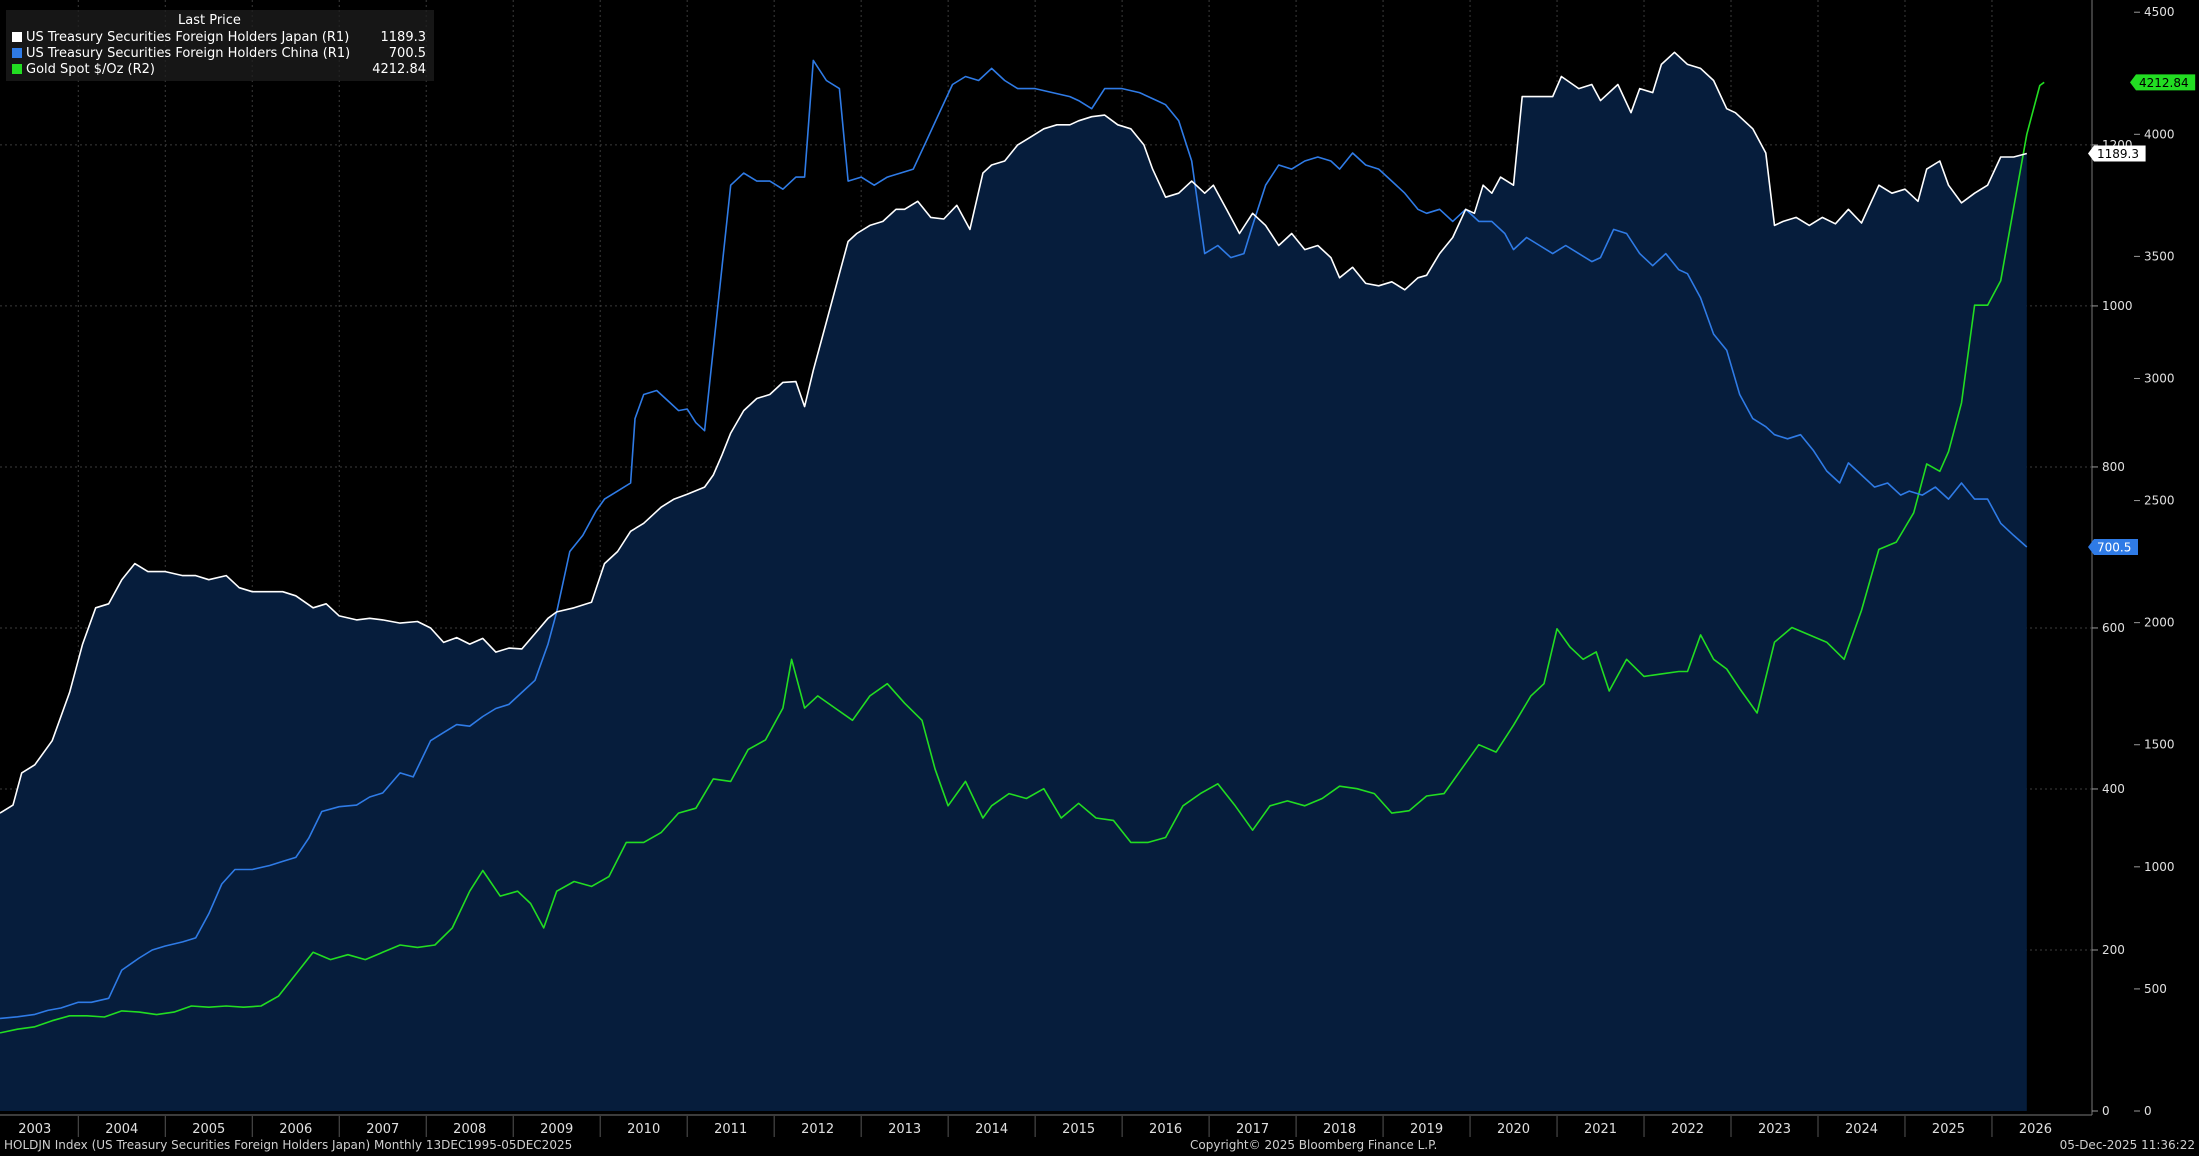  What do you see at coordinates (1687, 1129) in the screenshot?
I see `x-tick-label: 2022` at bounding box center [1687, 1129].